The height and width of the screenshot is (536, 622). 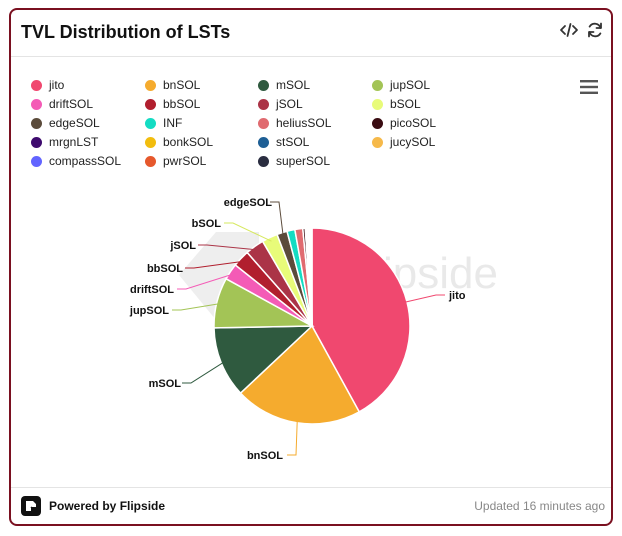 I want to click on code-icon, so click(x=569, y=30).